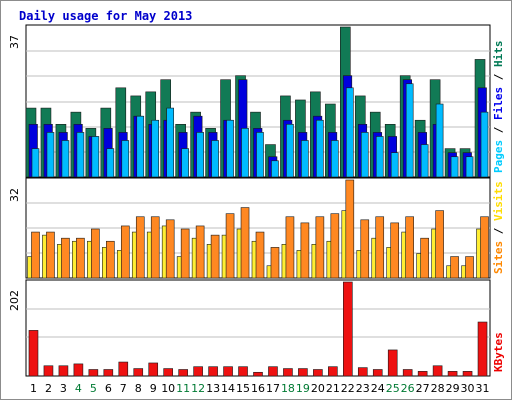 The image size is (512, 400). What do you see at coordinates (363, 388) in the screenshot?
I see `x-tick-label: 23` at bounding box center [363, 388].